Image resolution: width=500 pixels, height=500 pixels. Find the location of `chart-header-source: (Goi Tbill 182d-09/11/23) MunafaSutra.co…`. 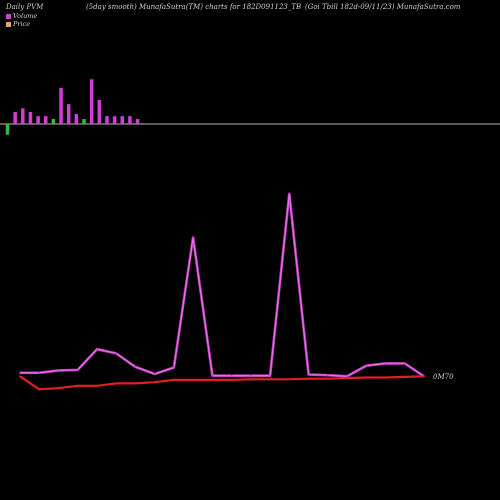

chart-header-source: (Goi Tbill 182d-09/11/23) MunafaSutra.co… is located at coordinates (383, 7).